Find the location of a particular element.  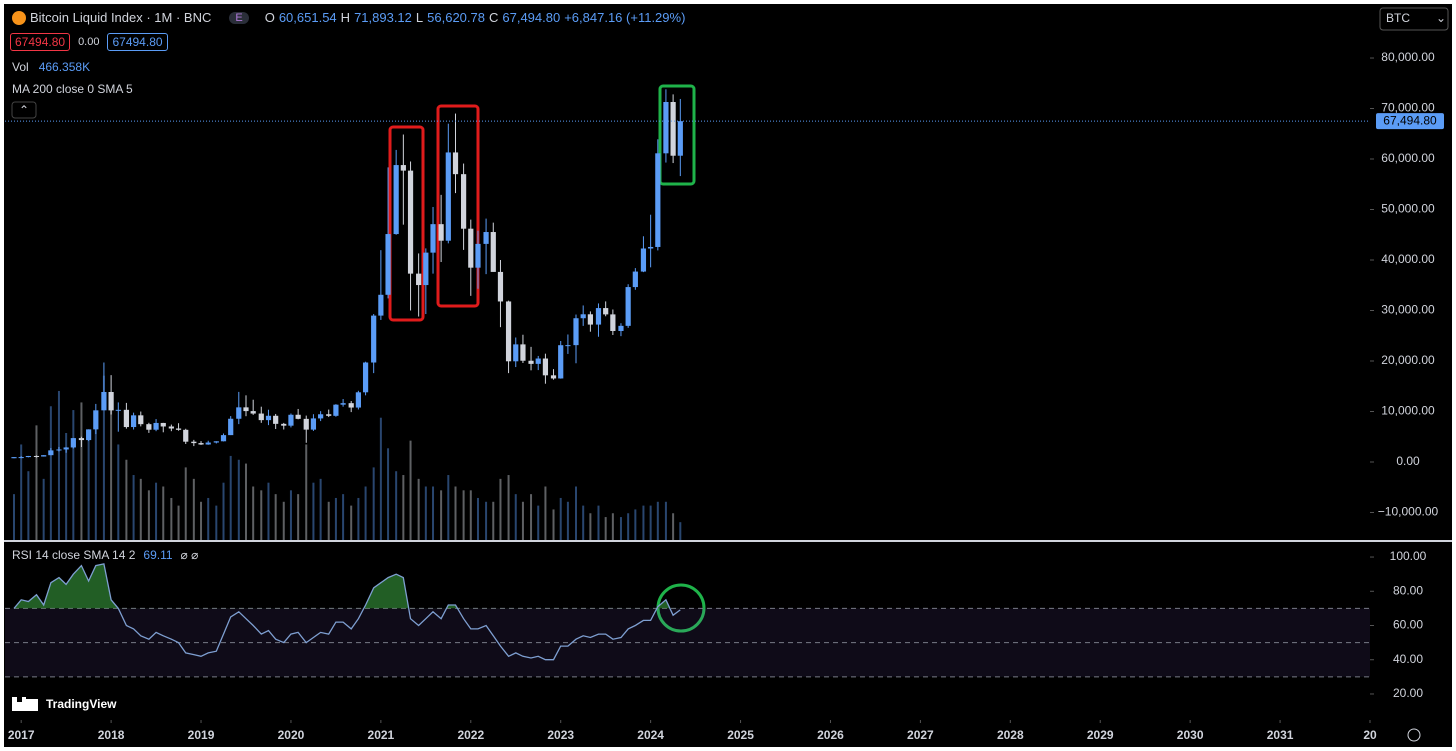

y-tick-label: 40,000.00 is located at coordinates (1408, 259).